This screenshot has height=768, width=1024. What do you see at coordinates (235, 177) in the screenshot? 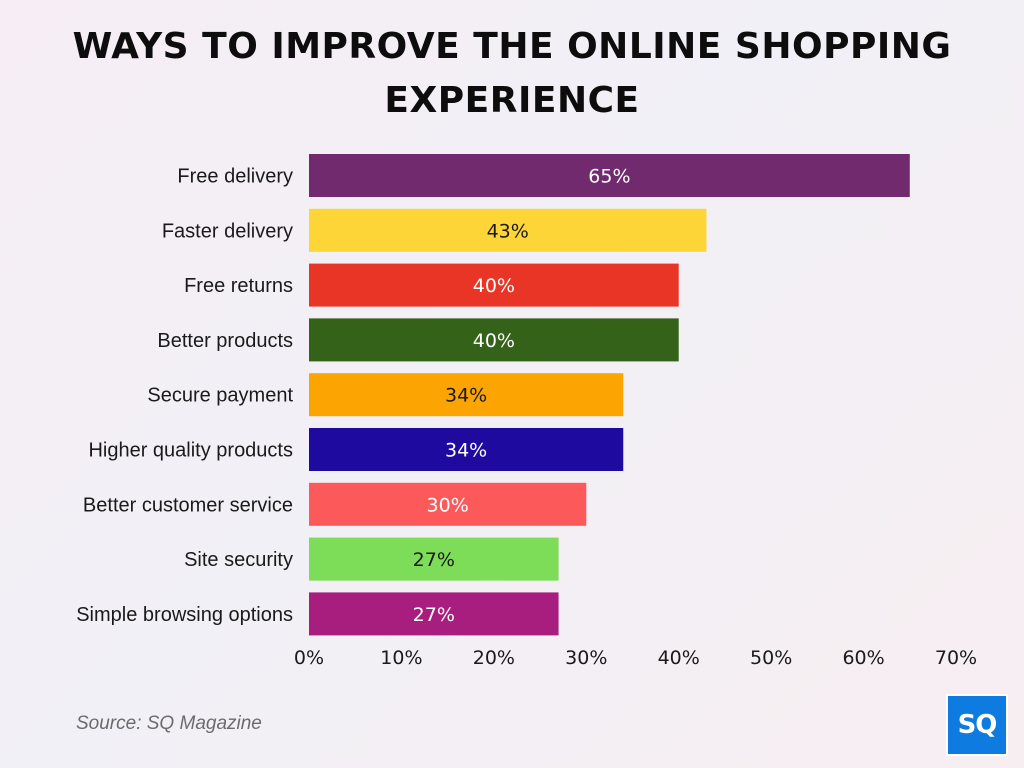
I see `category-label: Free delivery` at bounding box center [235, 177].